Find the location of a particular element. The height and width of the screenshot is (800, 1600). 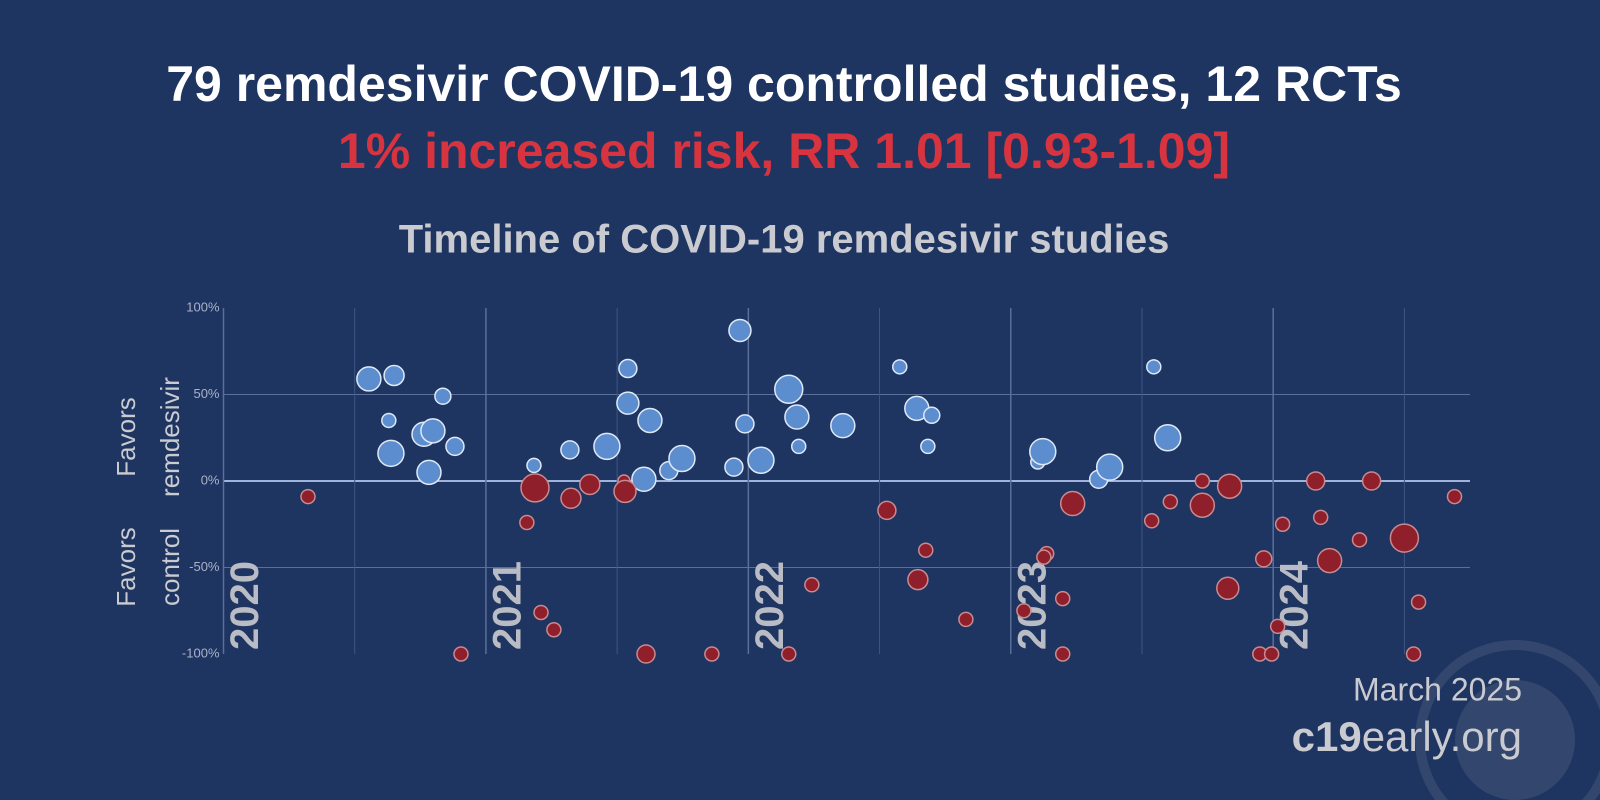

site-rest: early.org is located at coordinates (1442, 736).